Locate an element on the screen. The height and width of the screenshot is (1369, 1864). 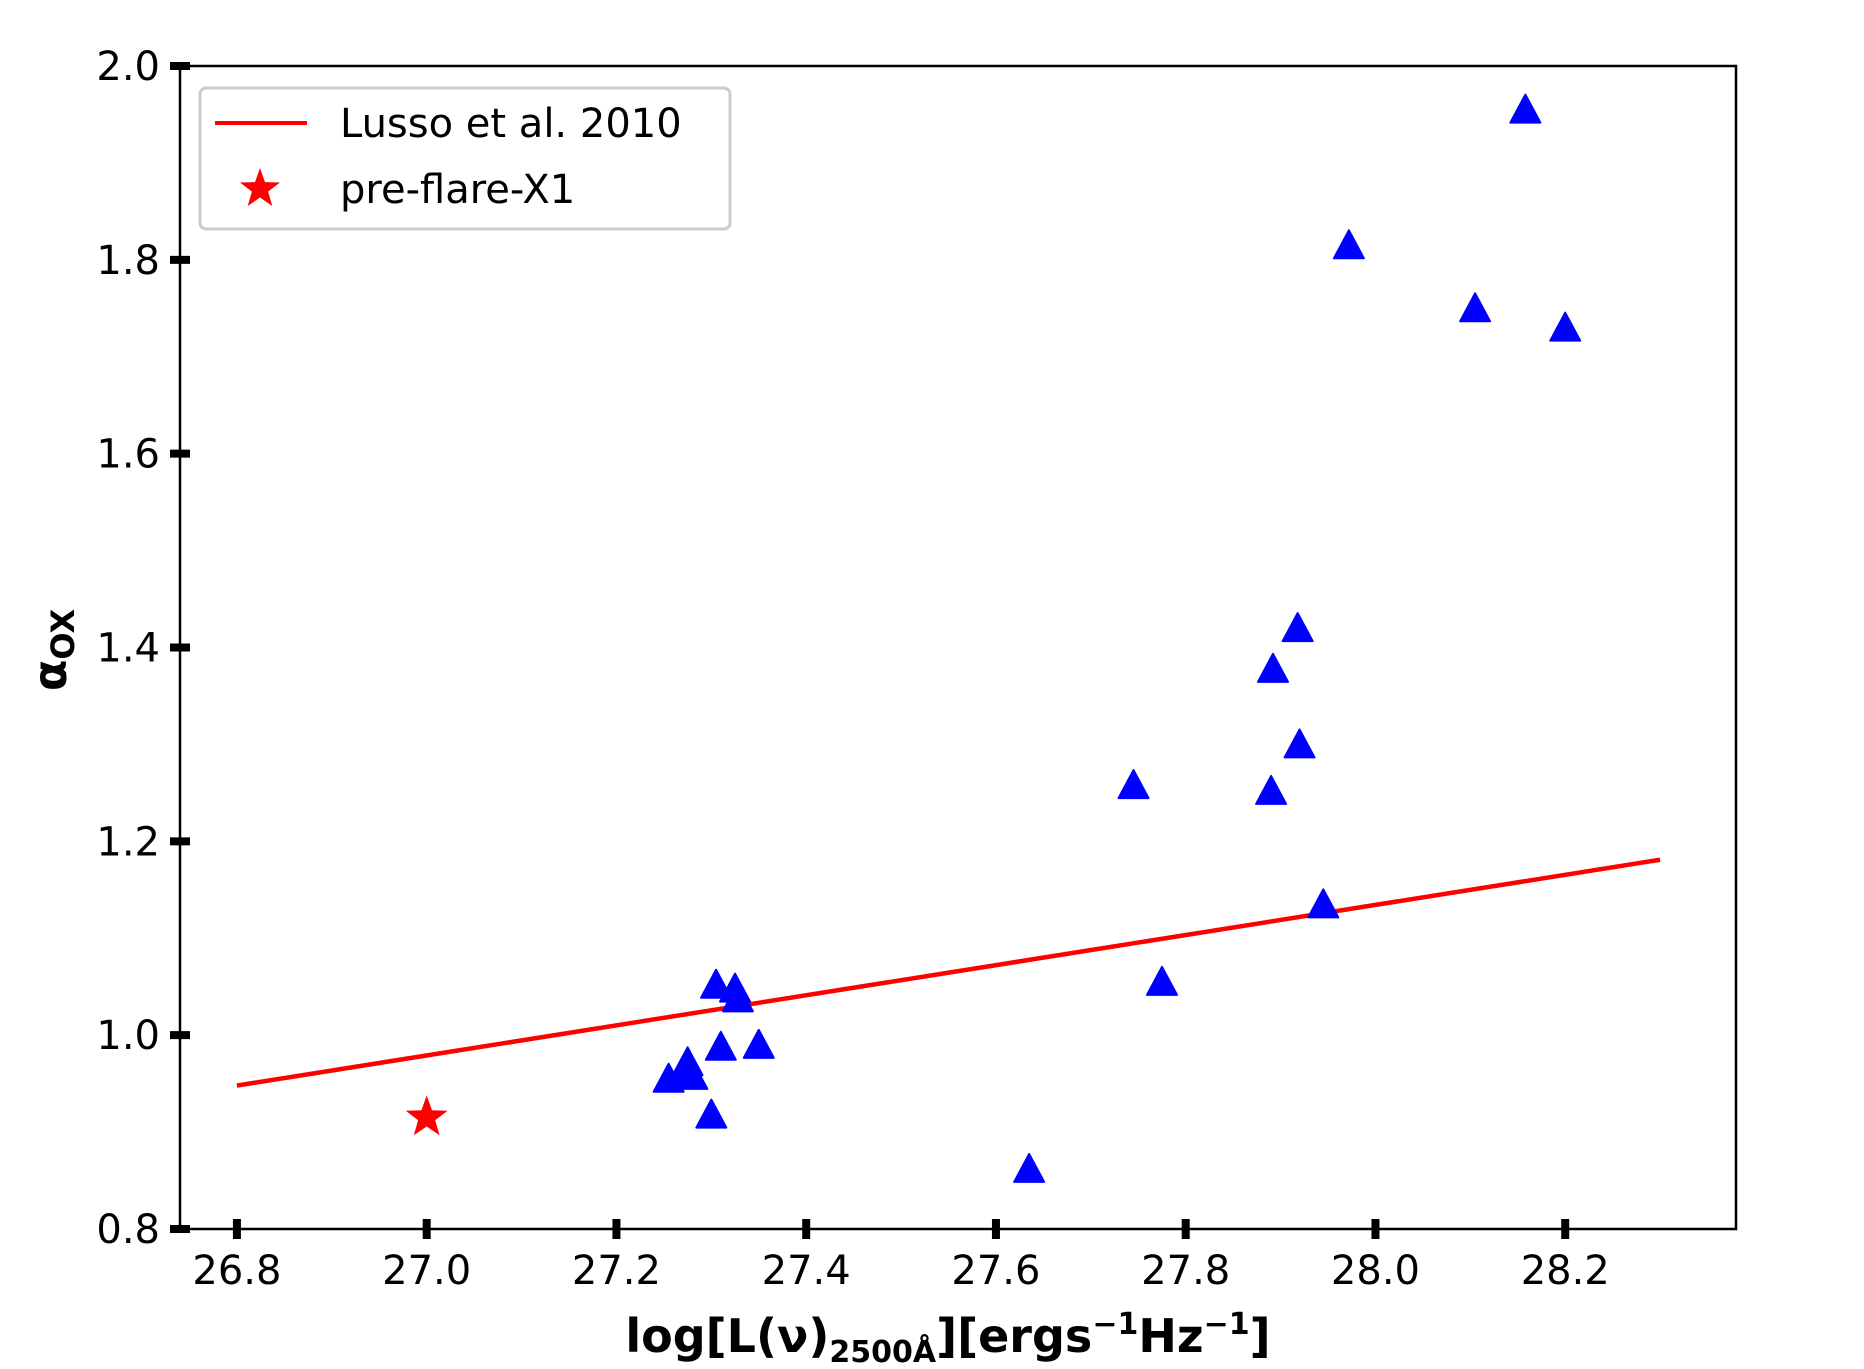
legend: Lusso et al. 2010 pre-flare-X1 is located at coordinates (465, 158).